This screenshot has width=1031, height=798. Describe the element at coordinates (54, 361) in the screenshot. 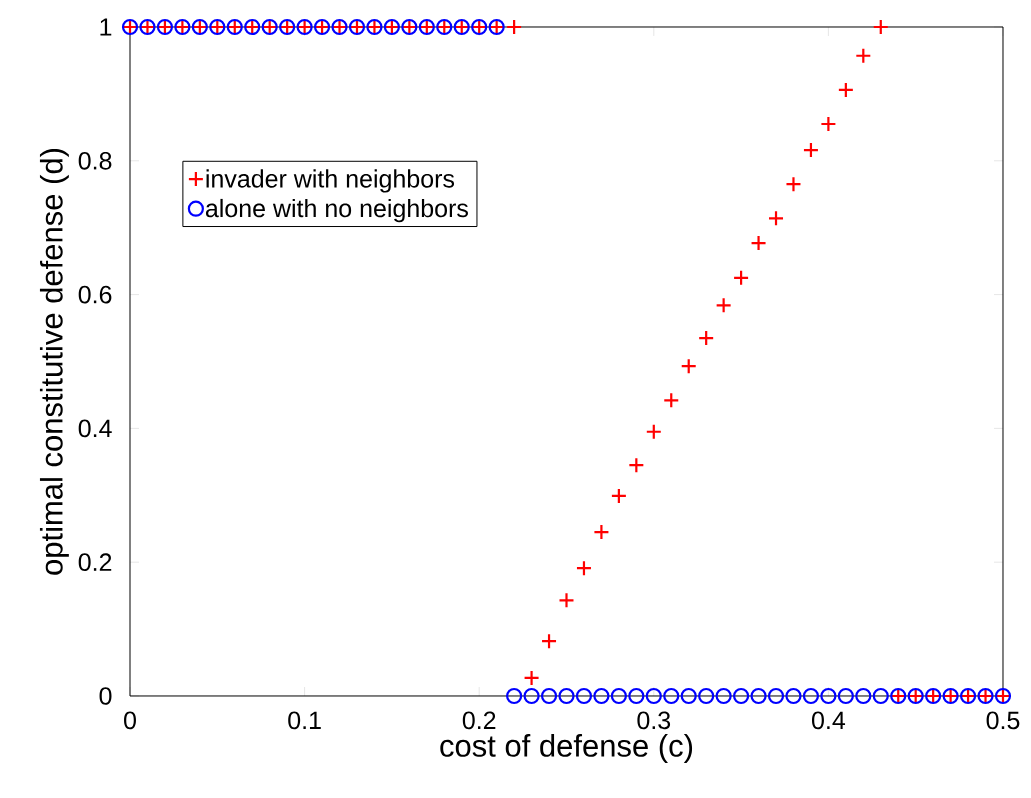

I see `y-axis-title: optimal constitutive defense (d)` at that location.